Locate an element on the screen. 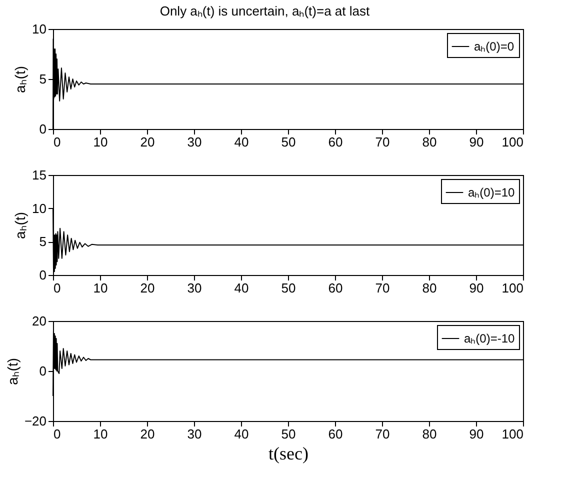  legend-label: aₕ(0)=10 is located at coordinates (492, 193).